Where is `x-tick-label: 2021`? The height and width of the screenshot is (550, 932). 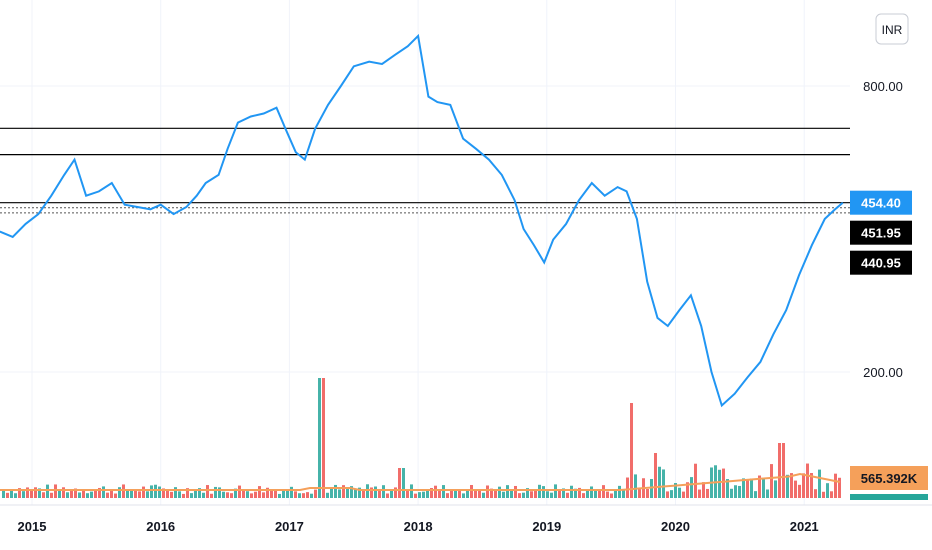 x-tick-label: 2021 is located at coordinates (804, 526).